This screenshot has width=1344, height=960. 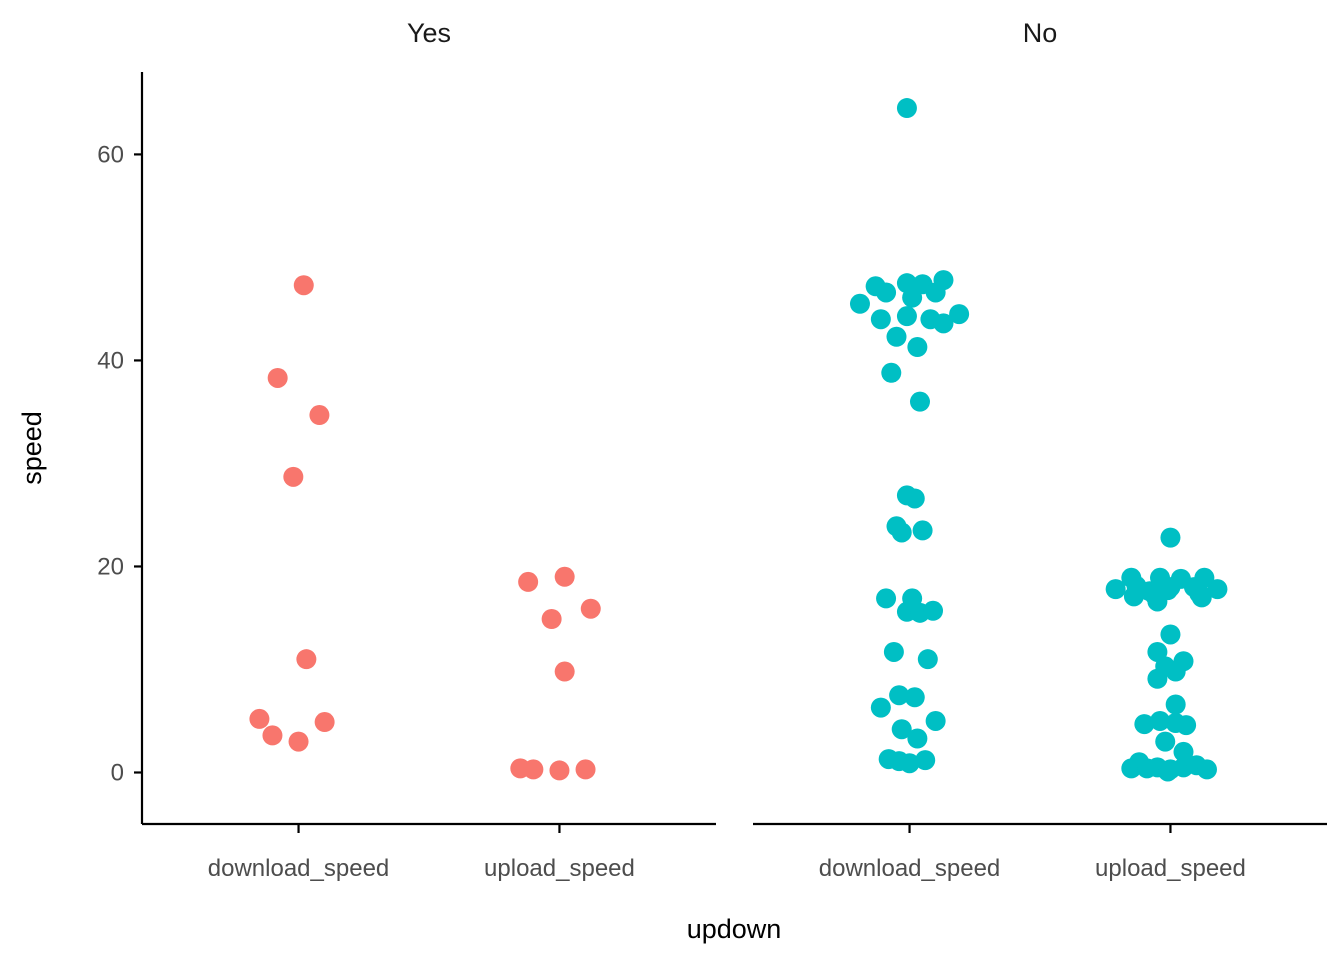 What do you see at coordinates (734, 929) in the screenshot?
I see `x-axis-title: updown` at bounding box center [734, 929].